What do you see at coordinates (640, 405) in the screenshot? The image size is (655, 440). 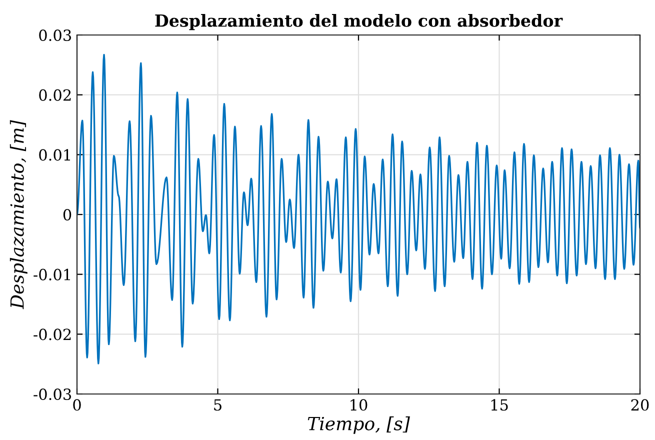 I see `x-tick-label: 20` at bounding box center [640, 405].